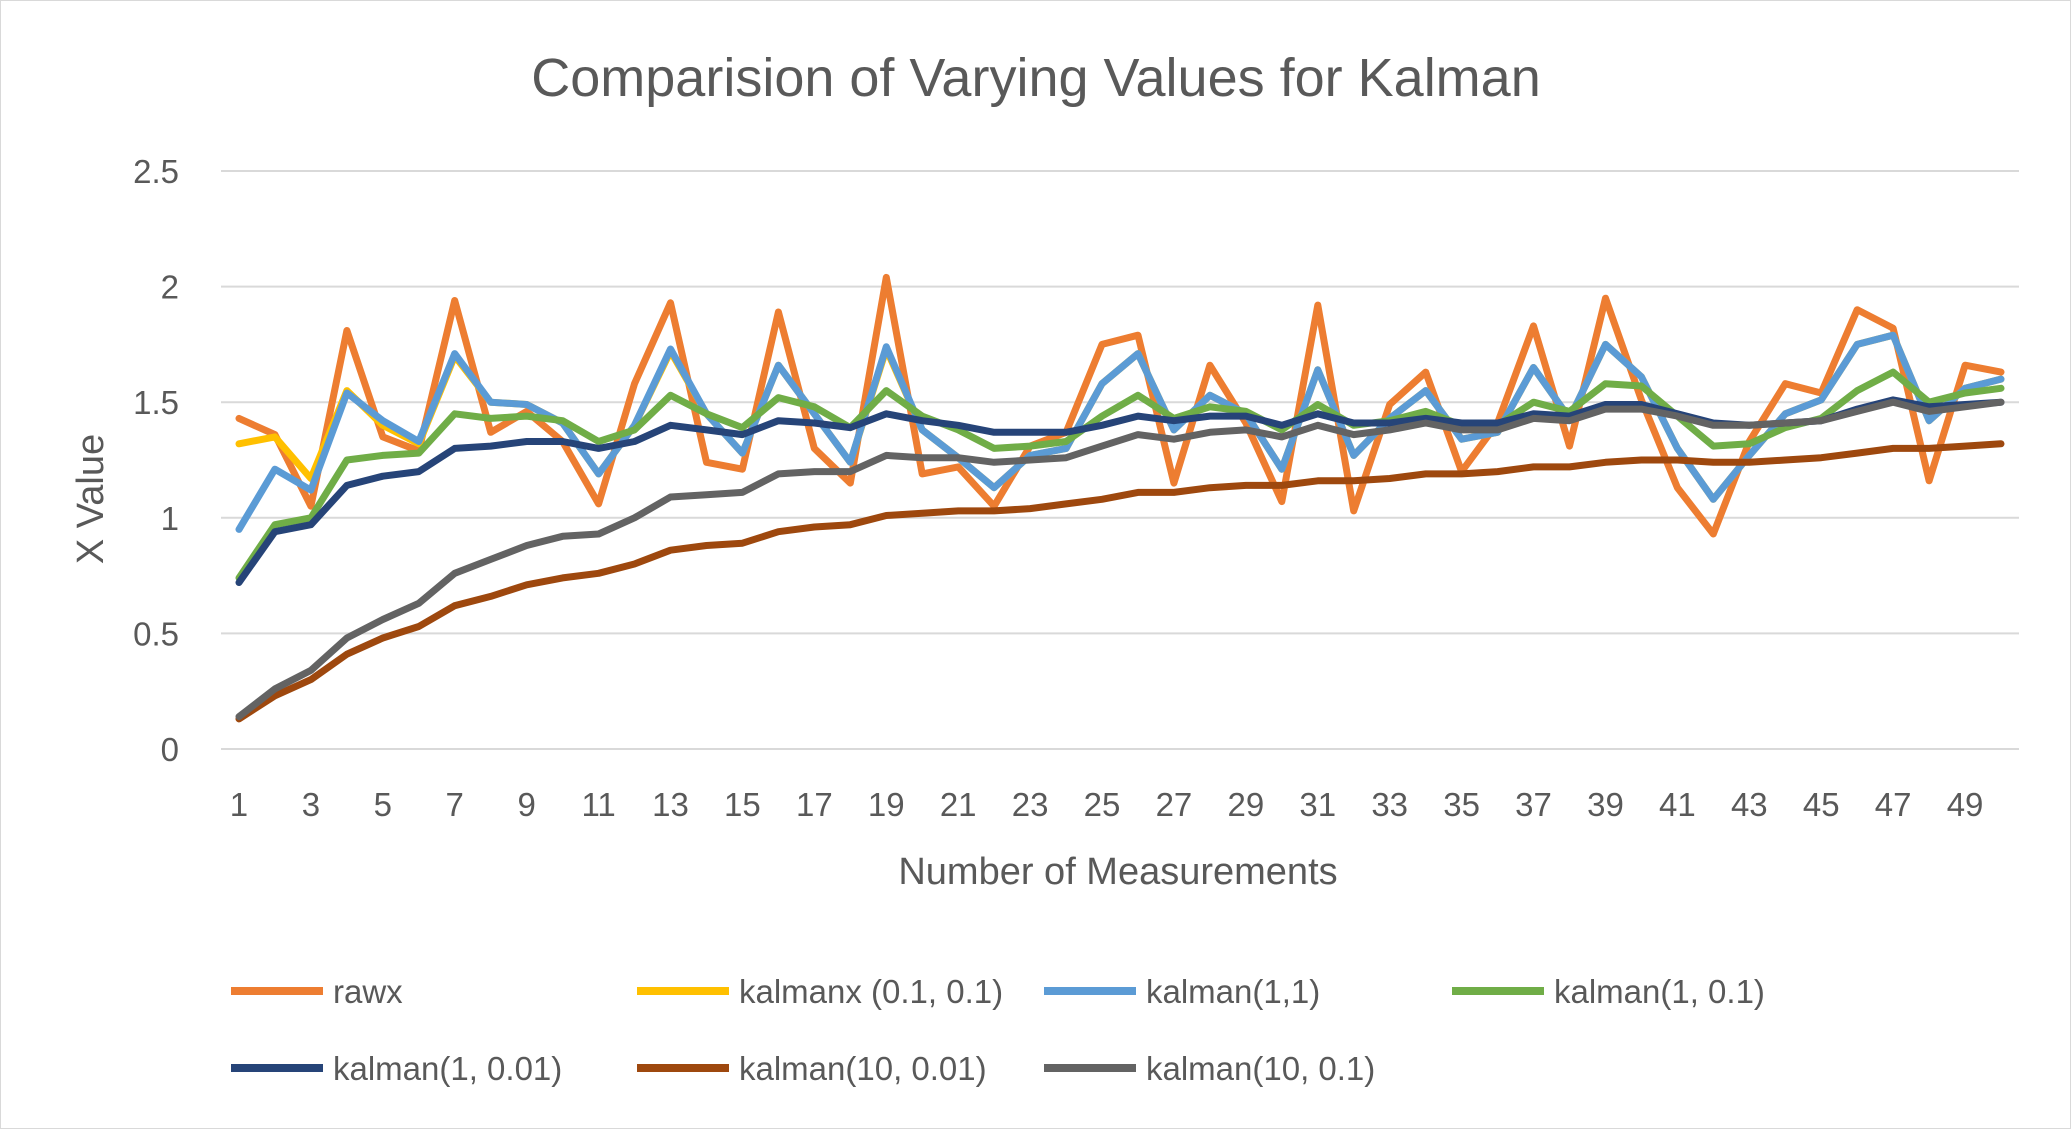 This screenshot has width=2071, height=1130. What do you see at coordinates (742, 804) in the screenshot?
I see `x-tick-label: 15` at bounding box center [742, 804].